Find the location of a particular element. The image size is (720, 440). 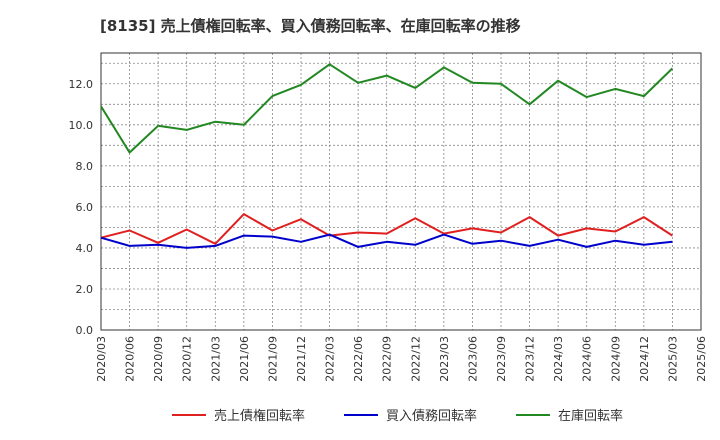

y-tick-label: 4.0 is located at coordinates (85, 248).